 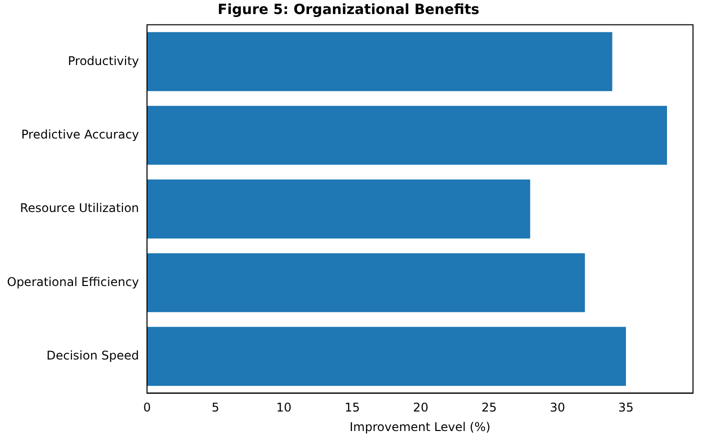 I want to click on x-tick-label: 5, so click(x=216, y=407).